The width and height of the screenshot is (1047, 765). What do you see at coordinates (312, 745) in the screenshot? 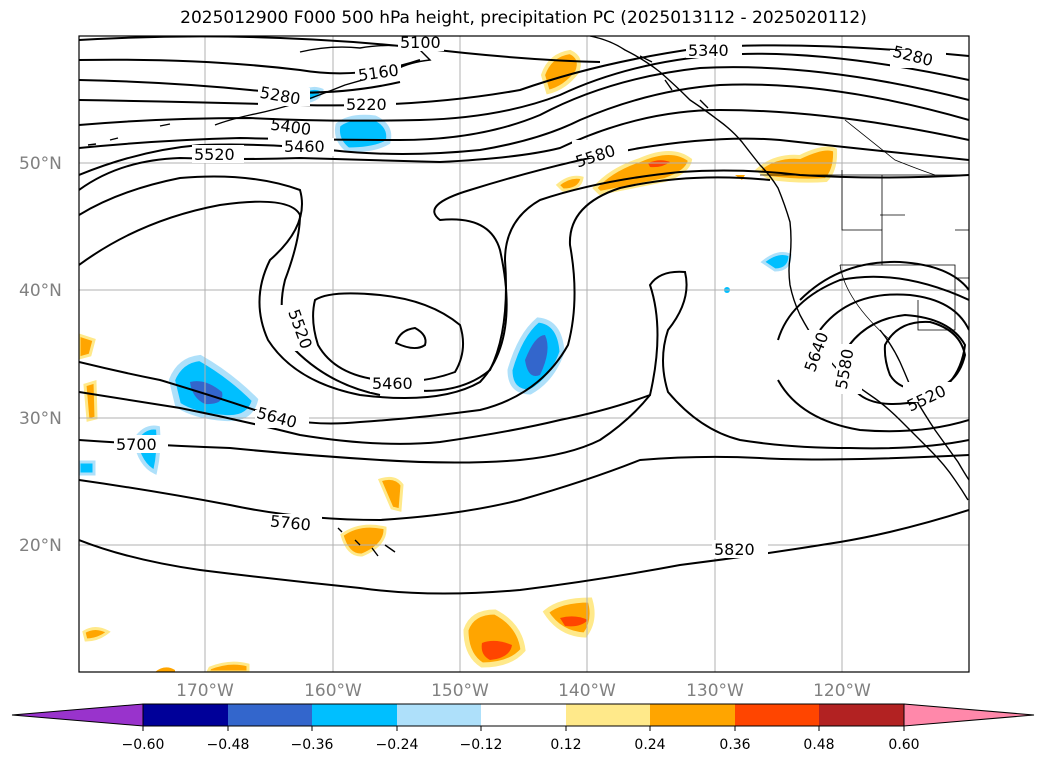
I see `colorbar-tick-label: −0.36` at bounding box center [312, 745].